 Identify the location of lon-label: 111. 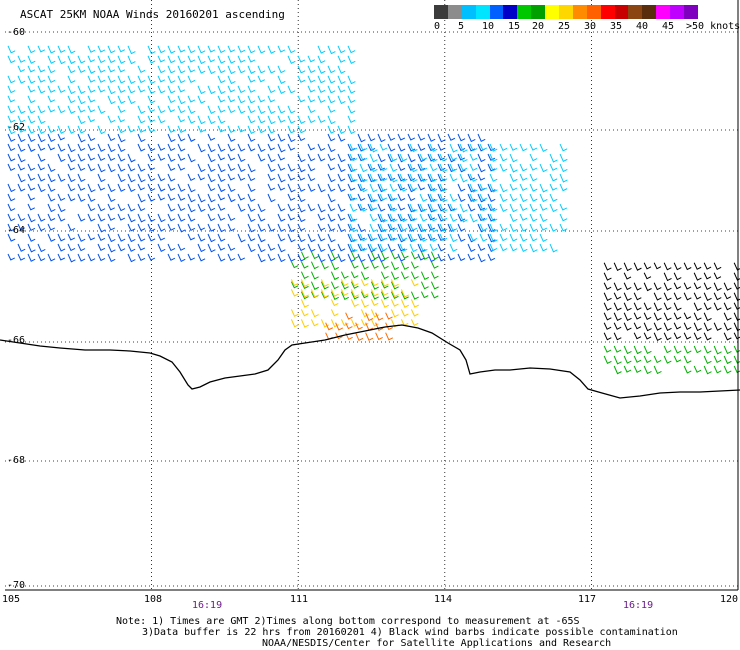
(299, 599).